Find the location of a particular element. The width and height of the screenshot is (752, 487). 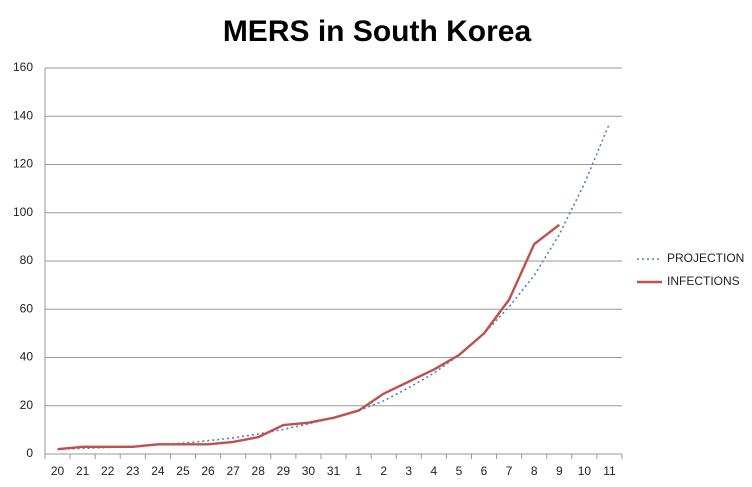

x-tick-label: 21 is located at coordinates (83, 471).